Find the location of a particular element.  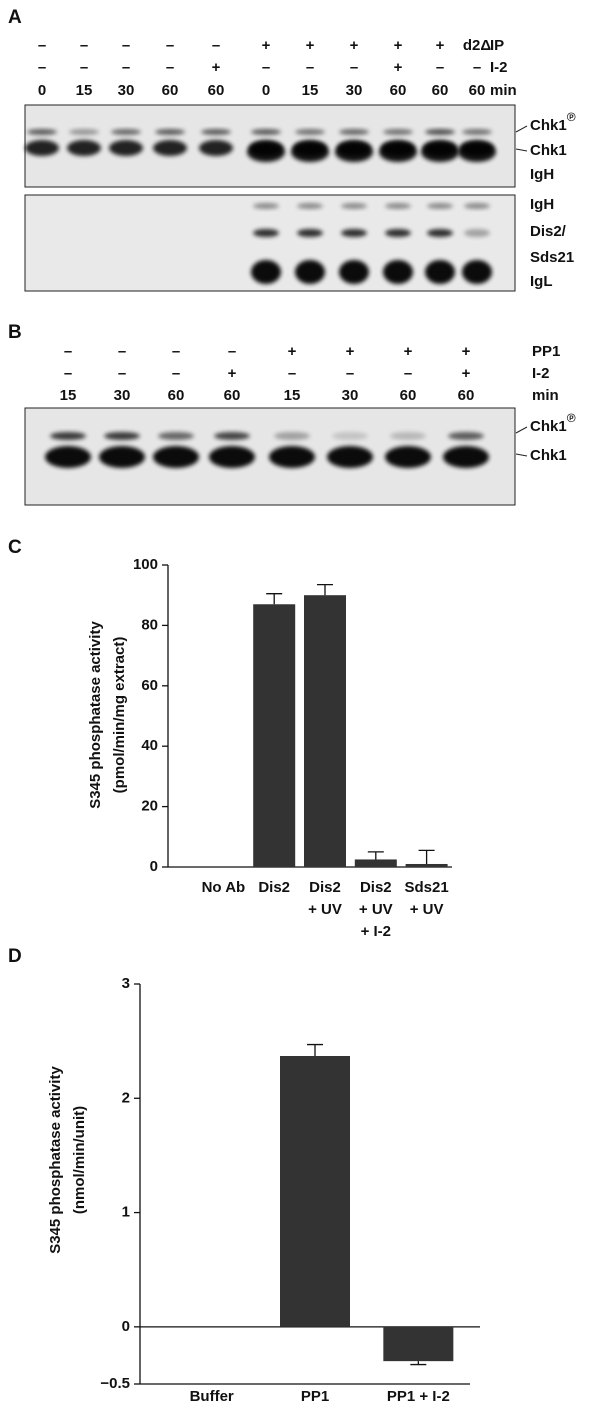

panel-label: B is located at coordinates (15, 332).